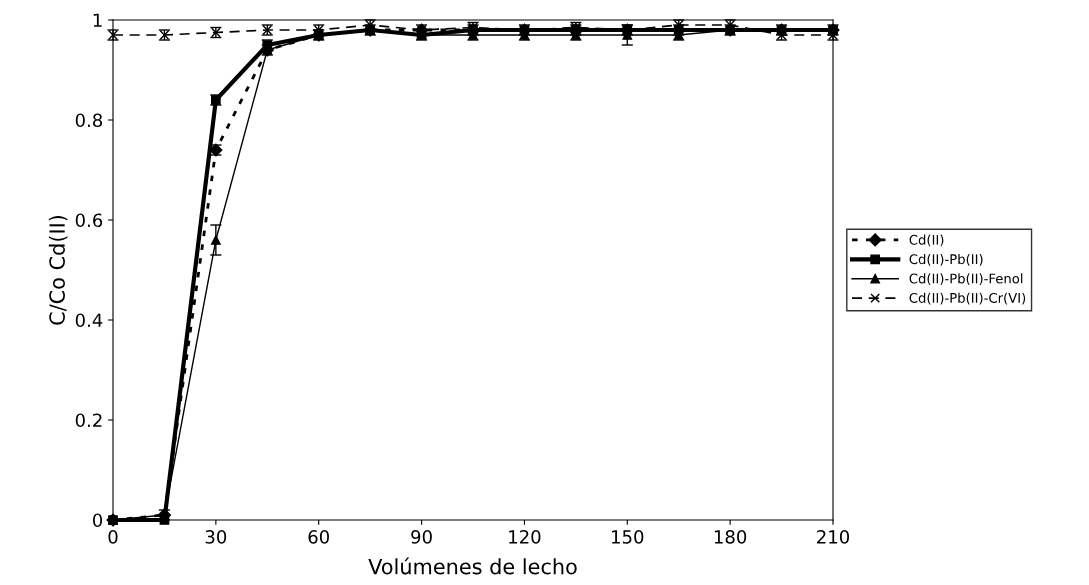 The image size is (1089, 585). What do you see at coordinates (421, 537) in the screenshot?
I see `x-tick-label: 90` at bounding box center [421, 537].